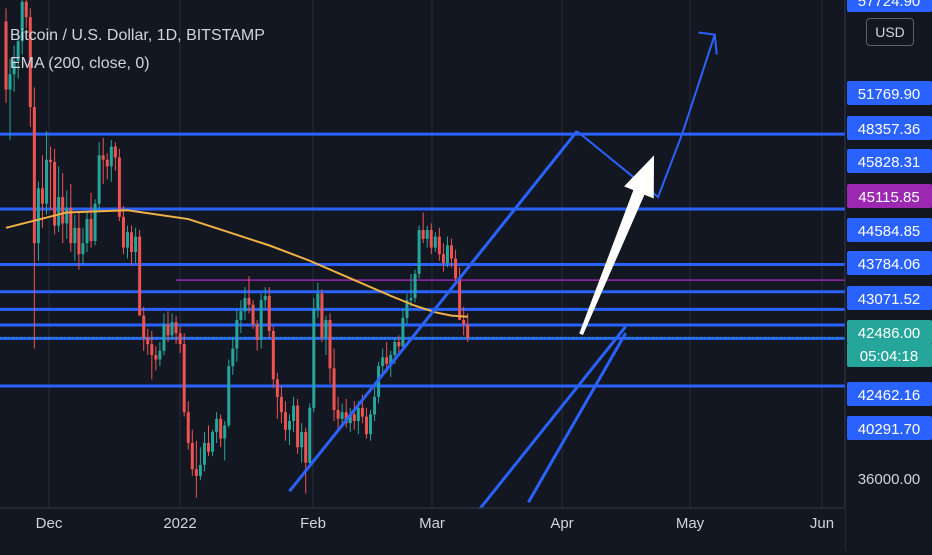 The width and height of the screenshot is (932, 555). I want to click on symbol-title: Bitcoin / U.S. Dollar, 1D, BITSTAMP, so click(137, 35).